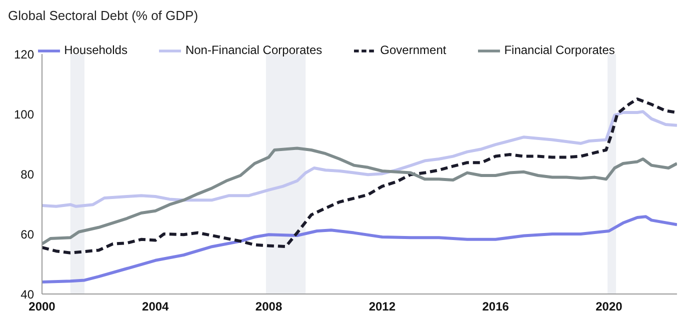 Image resolution: width=691 pixels, height=320 pixels. What do you see at coordinates (268, 307) in the screenshot?
I see `x-tick-label: 2008` at bounding box center [268, 307].